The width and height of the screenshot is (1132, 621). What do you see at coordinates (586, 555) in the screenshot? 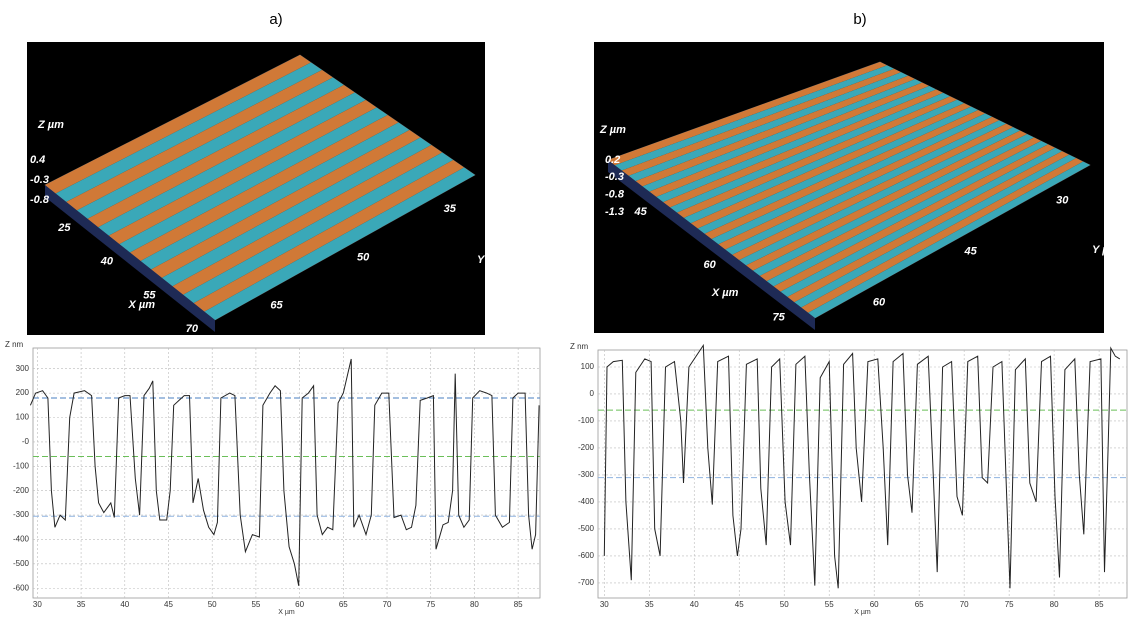
I see `y-tick-label: -600` at bounding box center [586, 555].